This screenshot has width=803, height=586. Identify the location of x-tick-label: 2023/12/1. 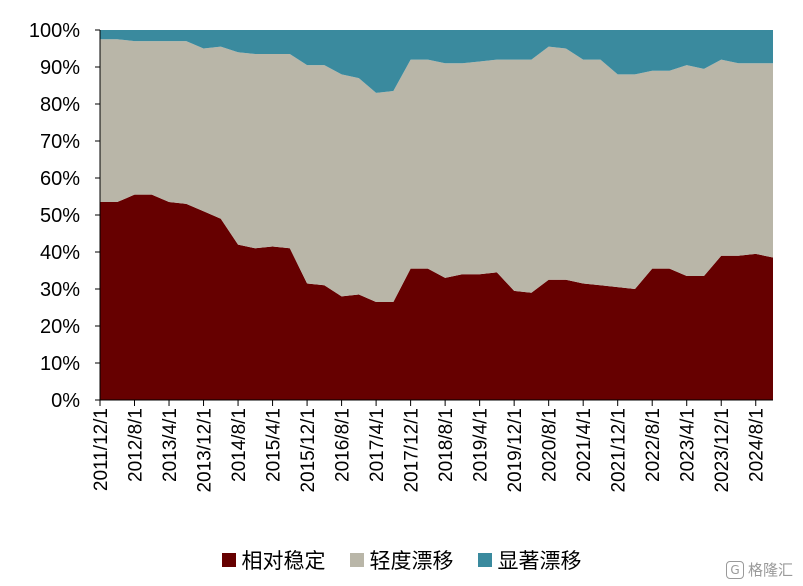
(722, 450).